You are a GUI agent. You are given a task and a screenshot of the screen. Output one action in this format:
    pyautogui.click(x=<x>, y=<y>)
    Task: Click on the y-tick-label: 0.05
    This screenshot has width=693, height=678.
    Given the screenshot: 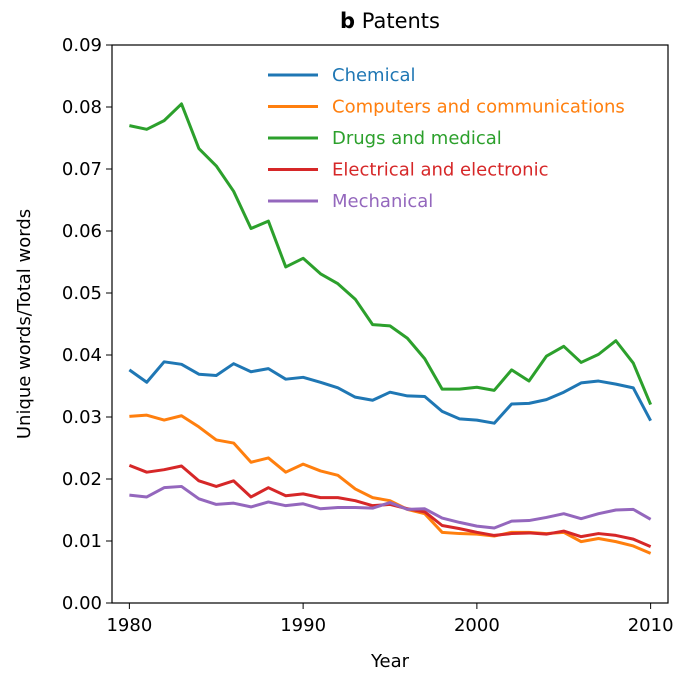 What is the action you would take?
    pyautogui.click(x=82, y=293)
    